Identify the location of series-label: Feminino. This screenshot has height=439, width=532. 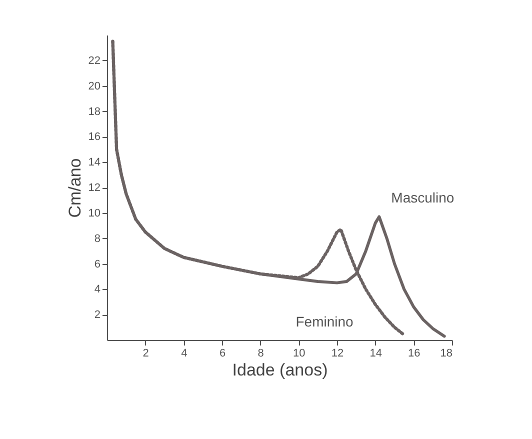
(325, 321).